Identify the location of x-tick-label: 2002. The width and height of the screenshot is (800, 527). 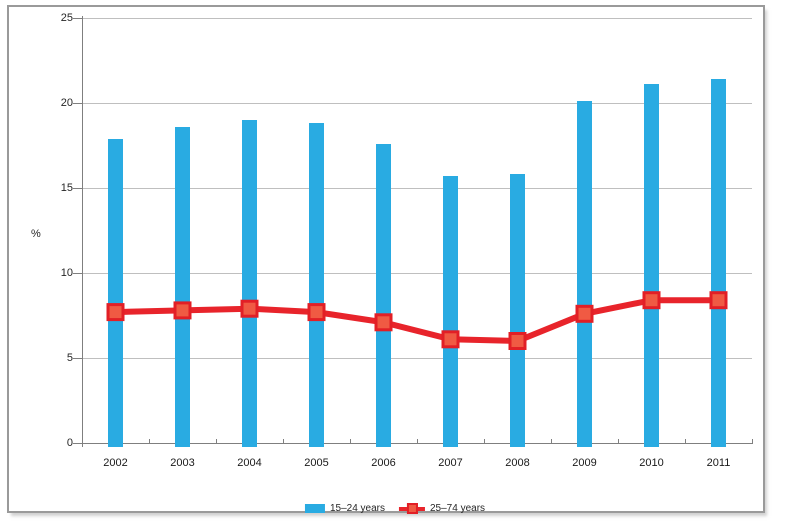
(115, 463).